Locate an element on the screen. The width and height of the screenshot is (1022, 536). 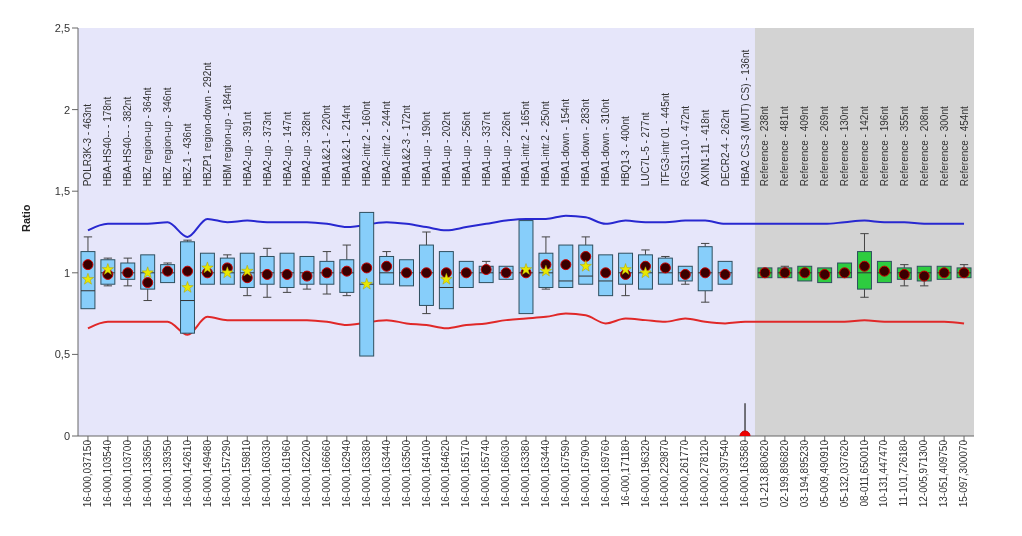
annotation: Reference - 409nt is located at coordinates (805, 146).